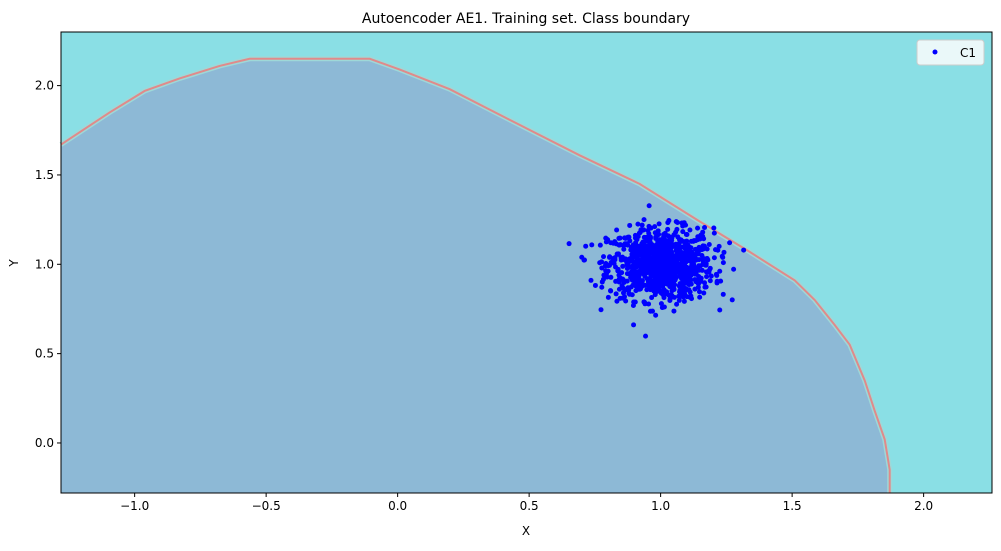 Image resolution: width=1001 pixels, height=551 pixels. Describe the element at coordinates (526, 531) in the screenshot. I see `x-axis-label: X` at that location.